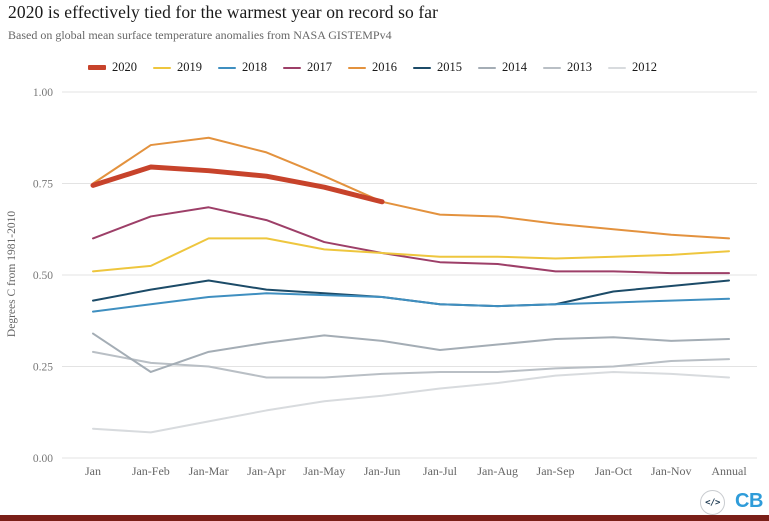  I want to click on x-tick-label-Annual: Annual, so click(729, 471).